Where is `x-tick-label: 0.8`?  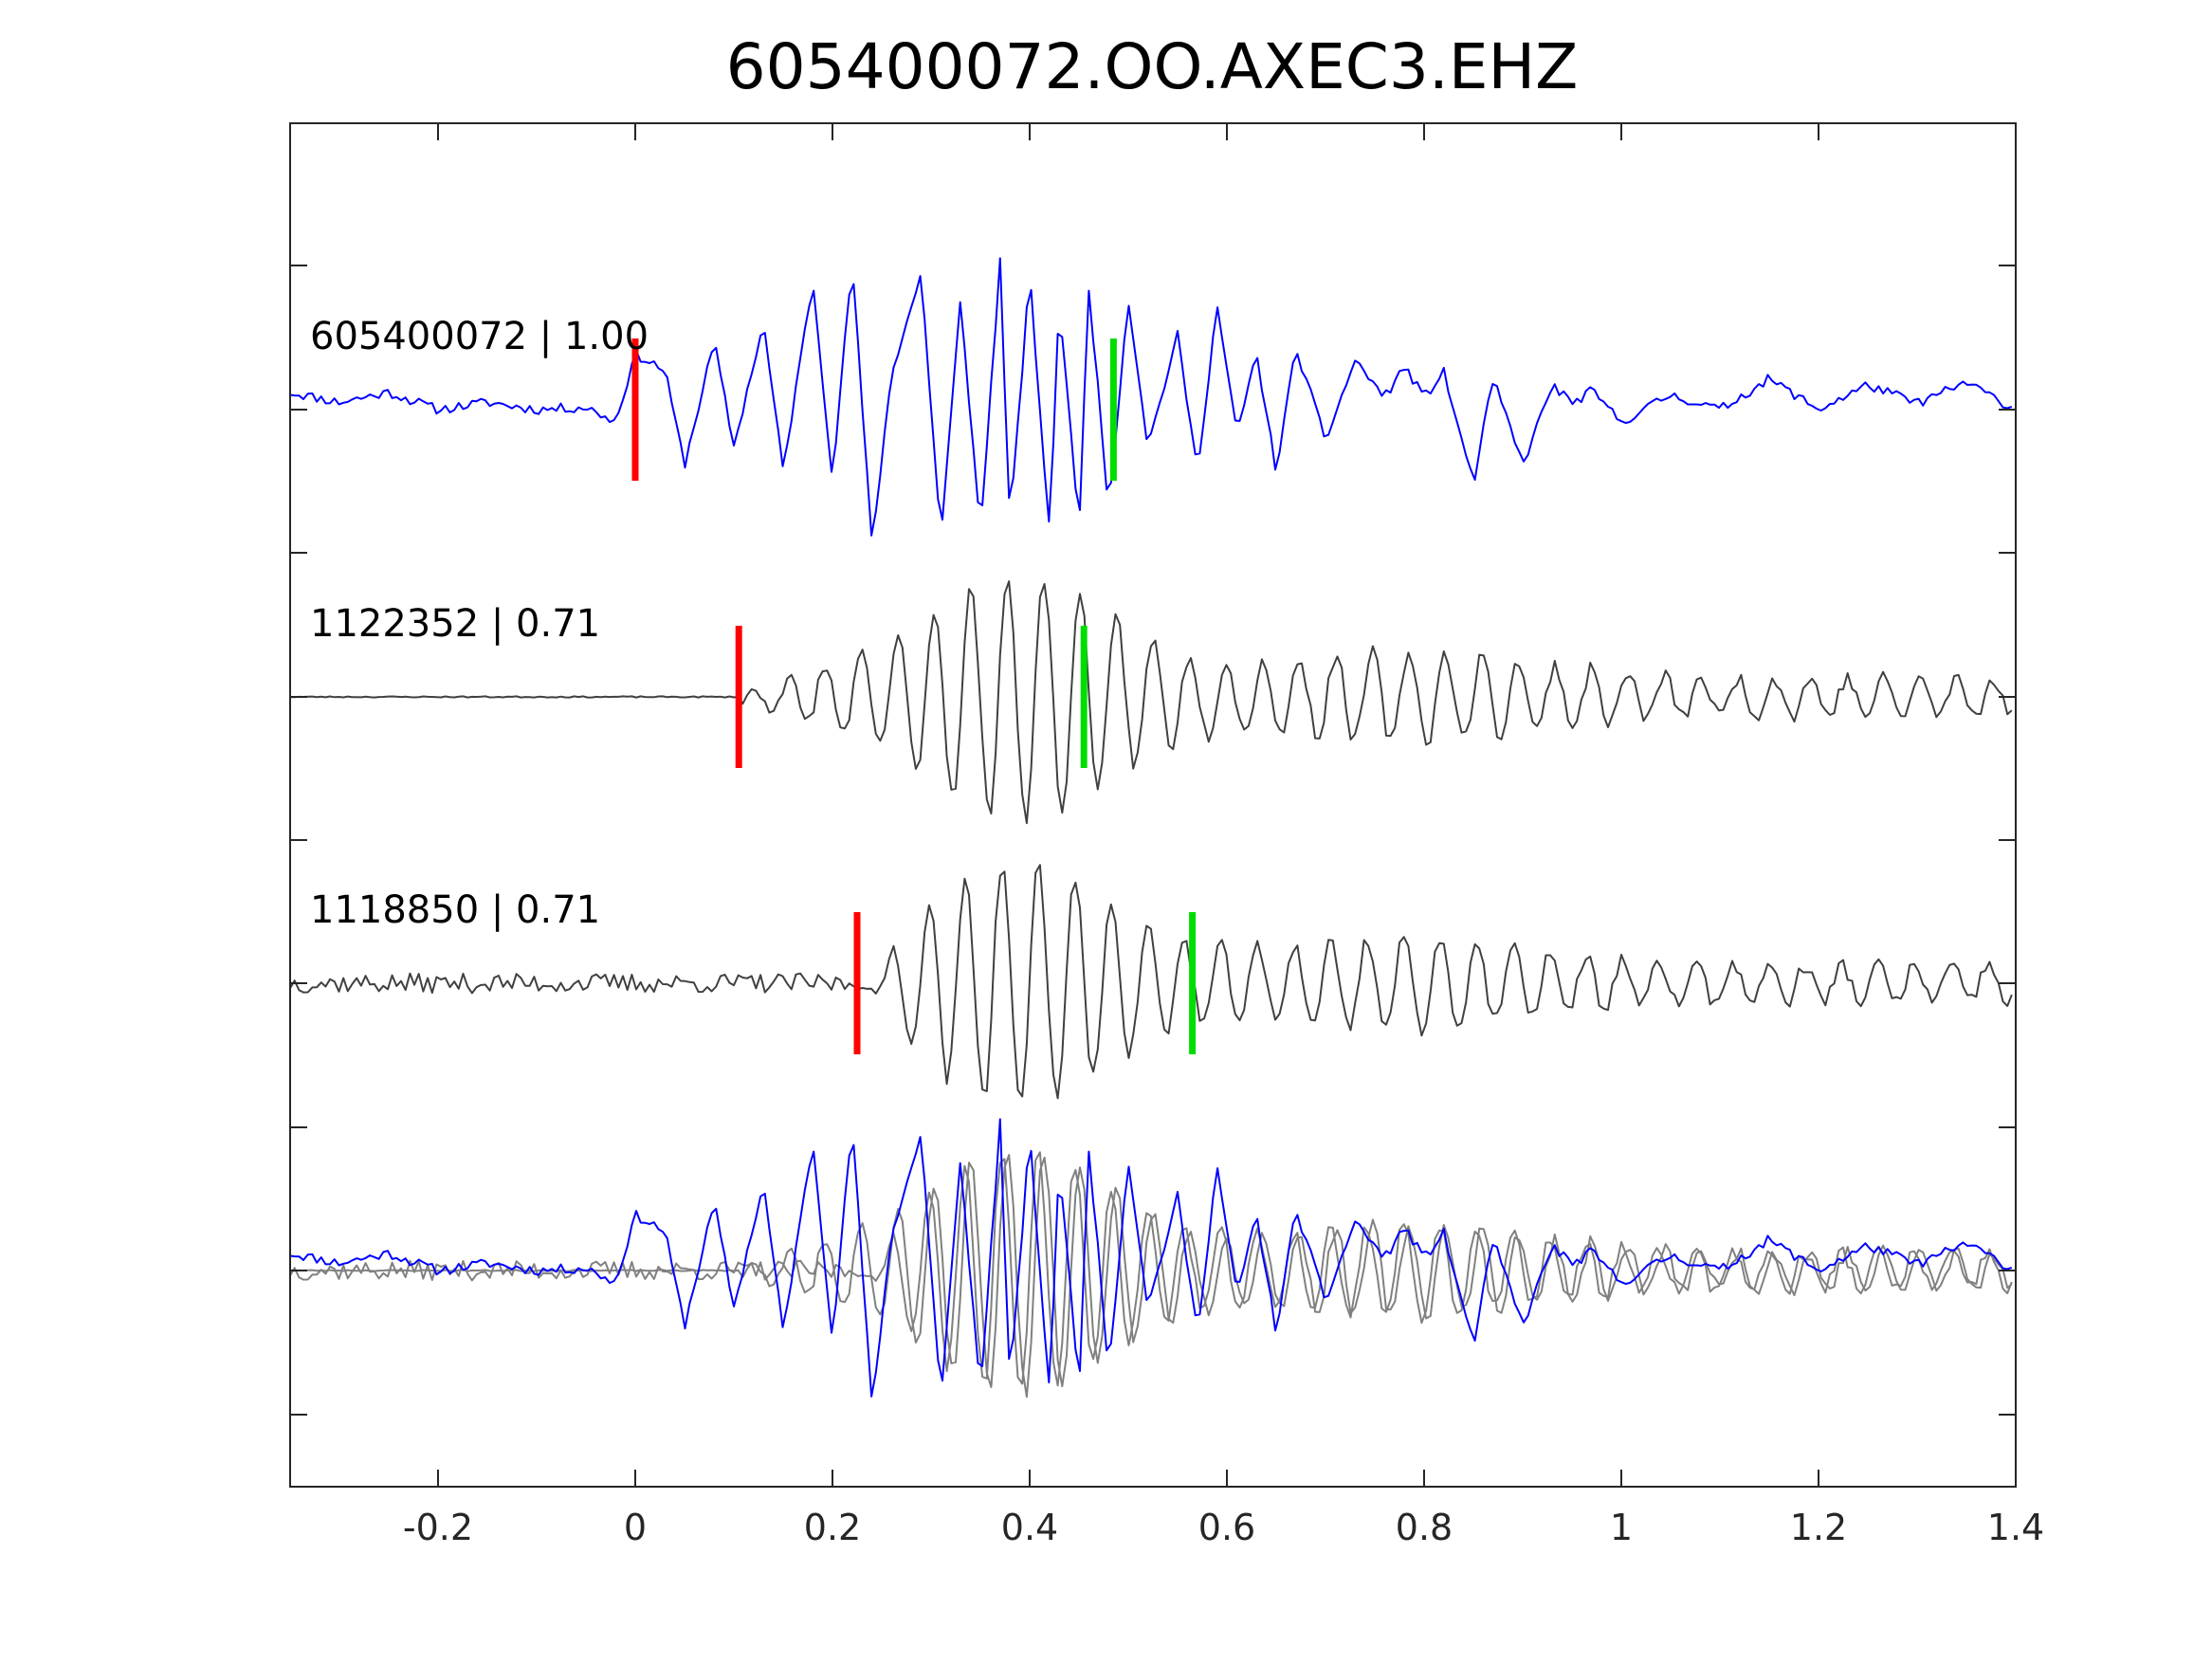
x-tick-label: 0.8 is located at coordinates (1424, 1527).